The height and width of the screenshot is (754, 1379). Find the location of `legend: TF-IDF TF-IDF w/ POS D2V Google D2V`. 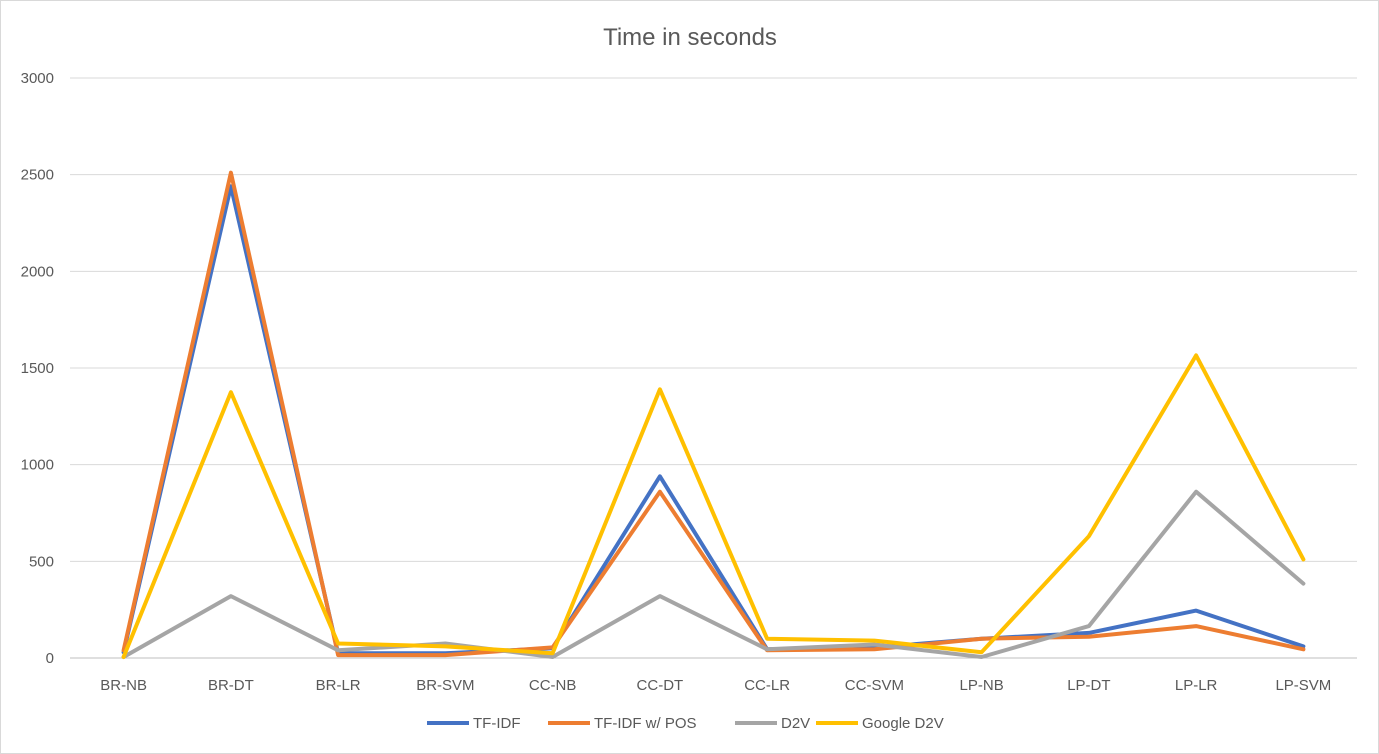

legend: TF-IDF TF-IDF w/ POS D2V Google D2V is located at coordinates (685, 723).